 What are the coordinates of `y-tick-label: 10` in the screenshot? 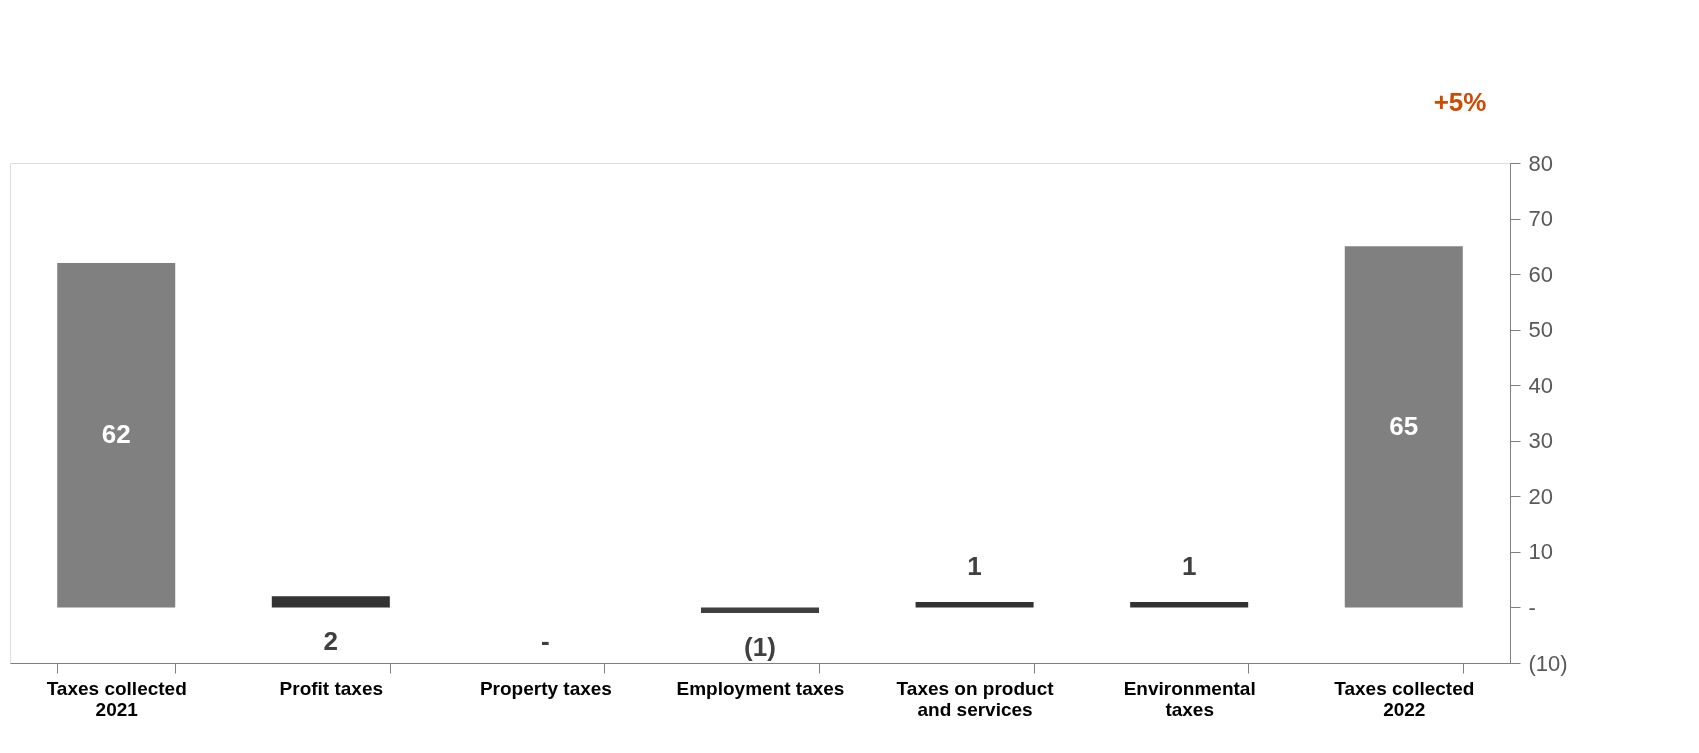 It's located at (1540, 552).